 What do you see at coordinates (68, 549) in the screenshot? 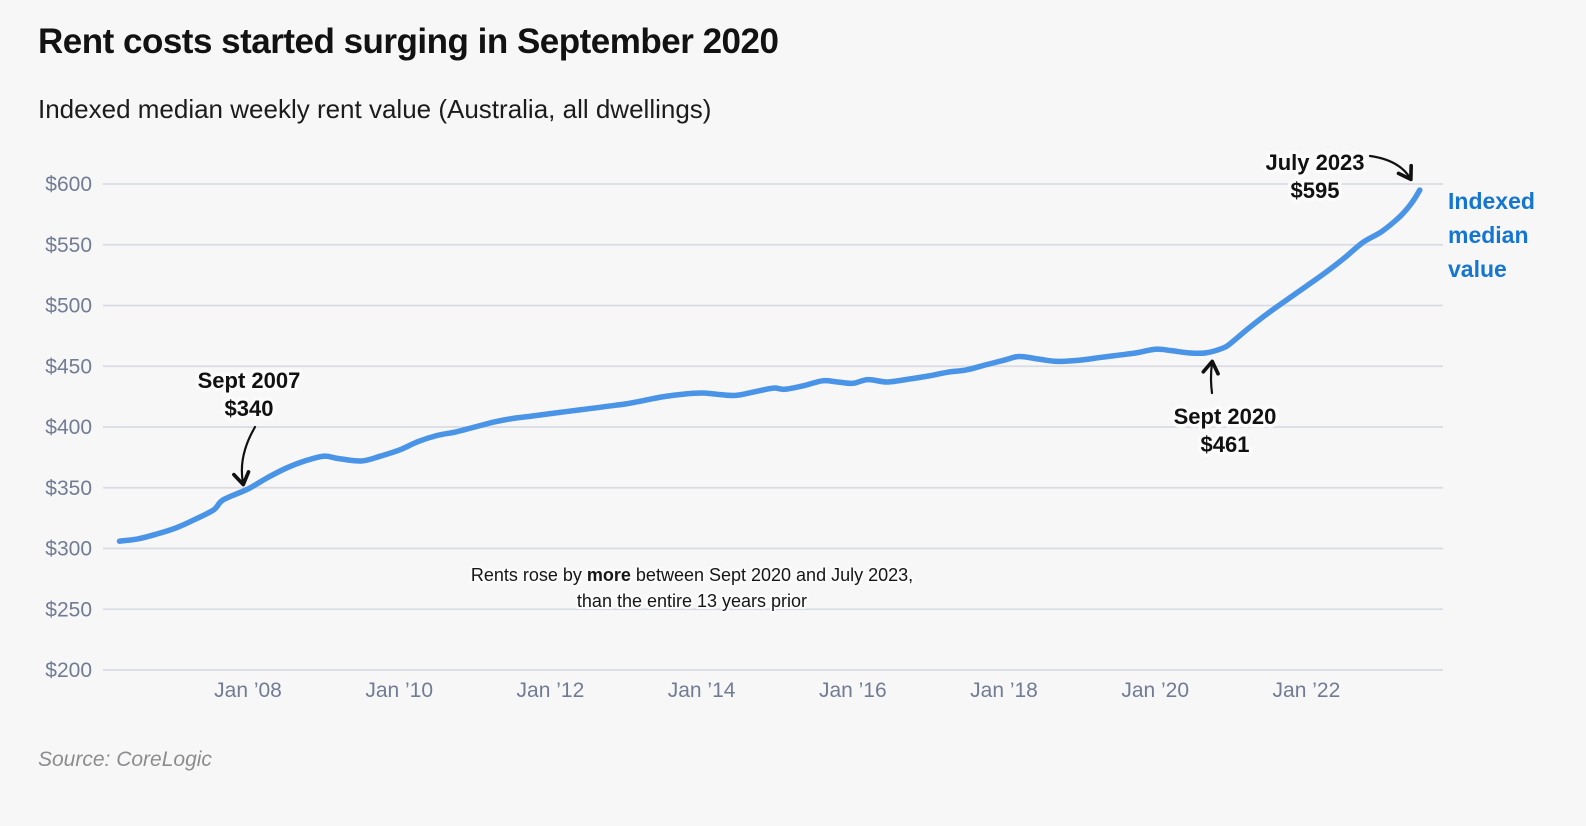
I see `y-tick-label: $300` at bounding box center [68, 549].